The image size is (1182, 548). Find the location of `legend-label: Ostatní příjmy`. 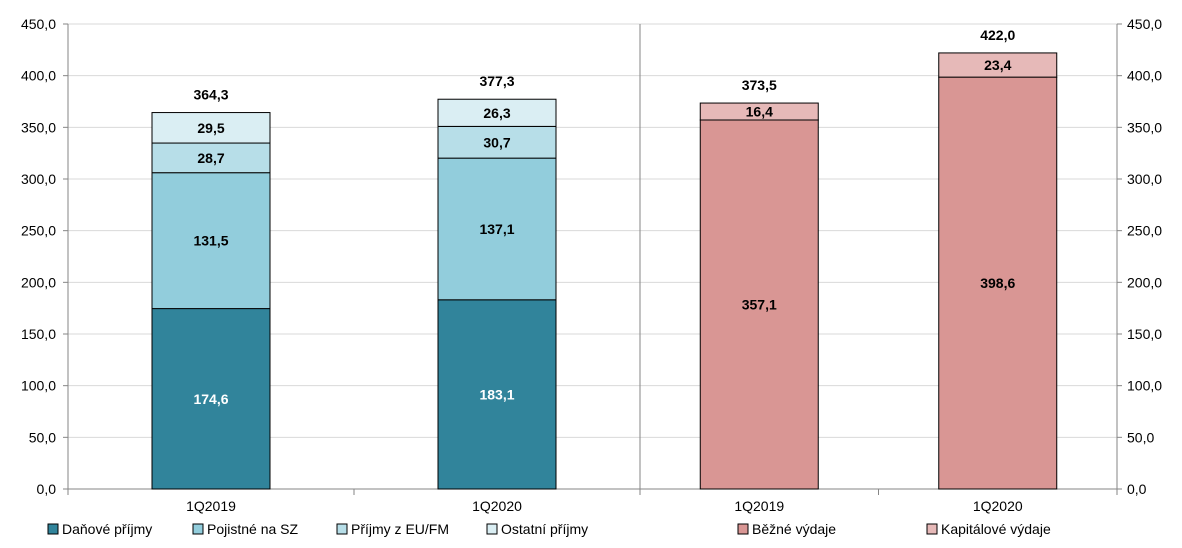

legend-label: Ostatní příjmy is located at coordinates (544, 529).